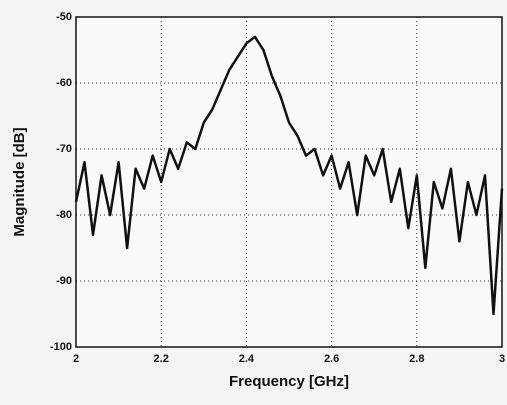 The height and width of the screenshot is (405, 507). I want to click on y-axis-title: Magnitude [dB], so click(19, 181).